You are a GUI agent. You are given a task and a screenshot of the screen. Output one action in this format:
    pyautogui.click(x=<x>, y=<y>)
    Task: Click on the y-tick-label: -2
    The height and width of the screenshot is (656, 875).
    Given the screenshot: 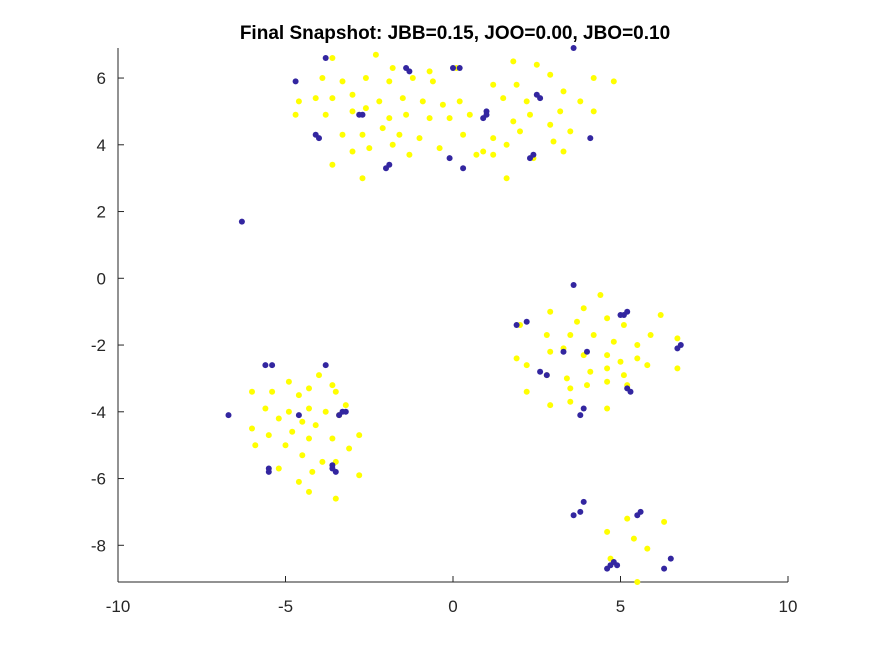 What is the action you would take?
    pyautogui.click(x=98, y=345)
    